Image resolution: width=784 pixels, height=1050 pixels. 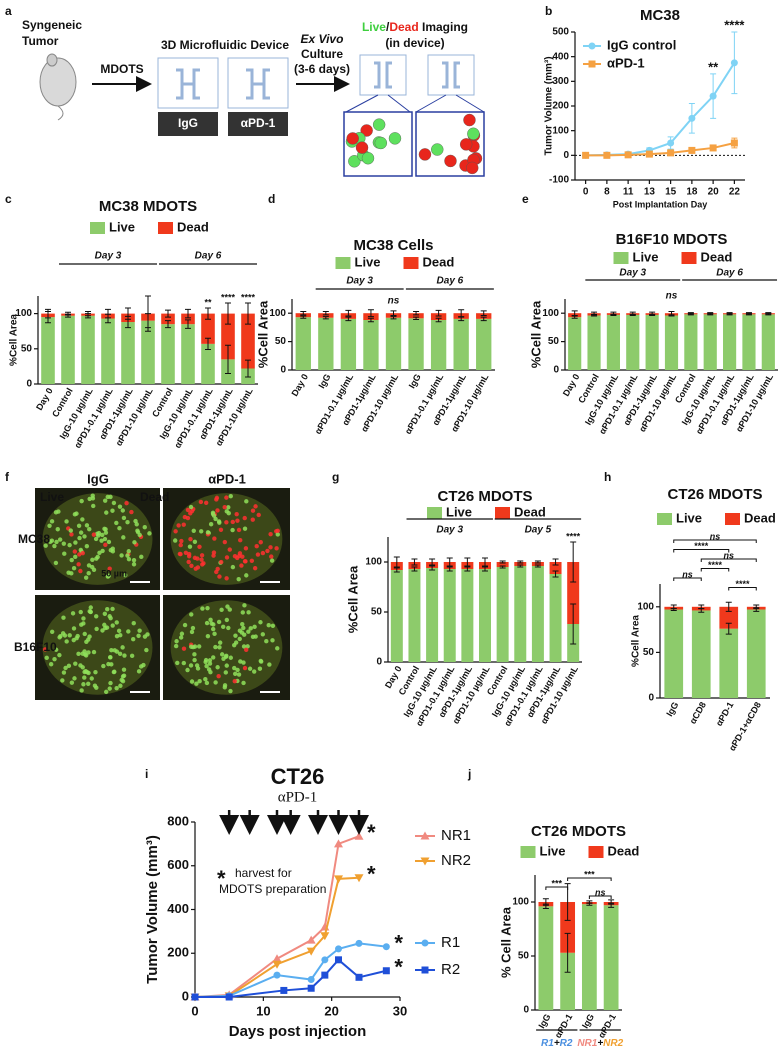 I want to click on y-tick-label: 200, so click(x=560, y=106).